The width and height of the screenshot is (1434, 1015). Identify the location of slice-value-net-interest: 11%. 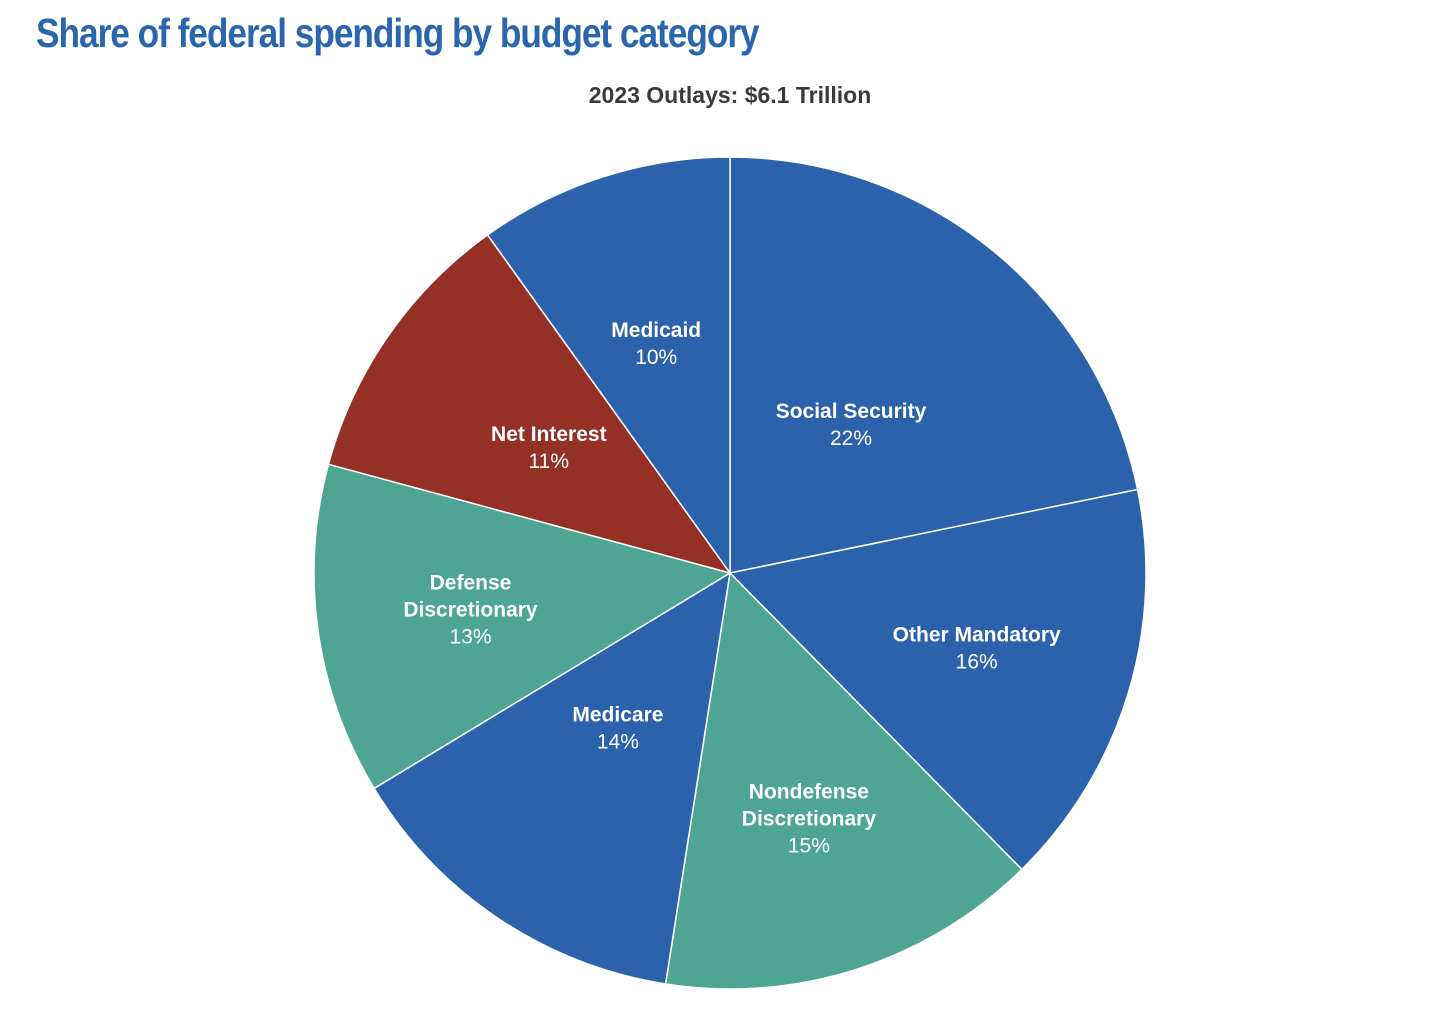
(549, 461).